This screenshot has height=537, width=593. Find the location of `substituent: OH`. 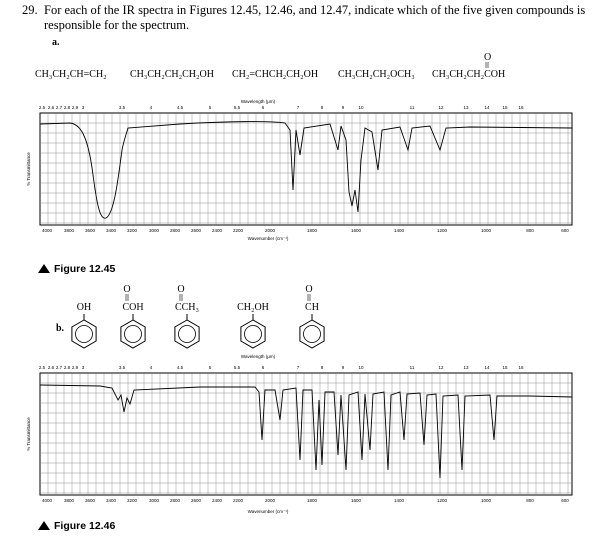

substituent: OH is located at coordinates (84, 307).